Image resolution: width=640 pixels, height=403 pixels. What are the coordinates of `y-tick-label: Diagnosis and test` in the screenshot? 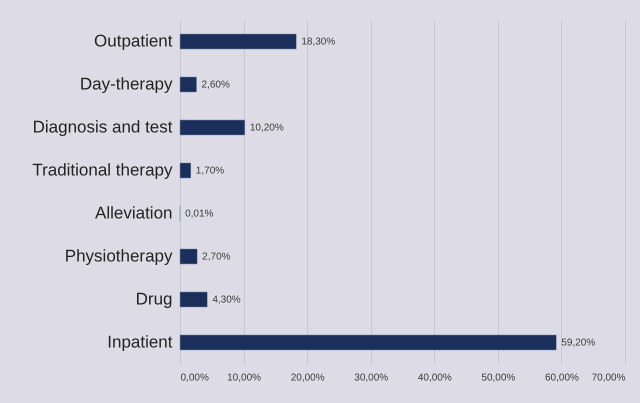 It's located at (102, 127).